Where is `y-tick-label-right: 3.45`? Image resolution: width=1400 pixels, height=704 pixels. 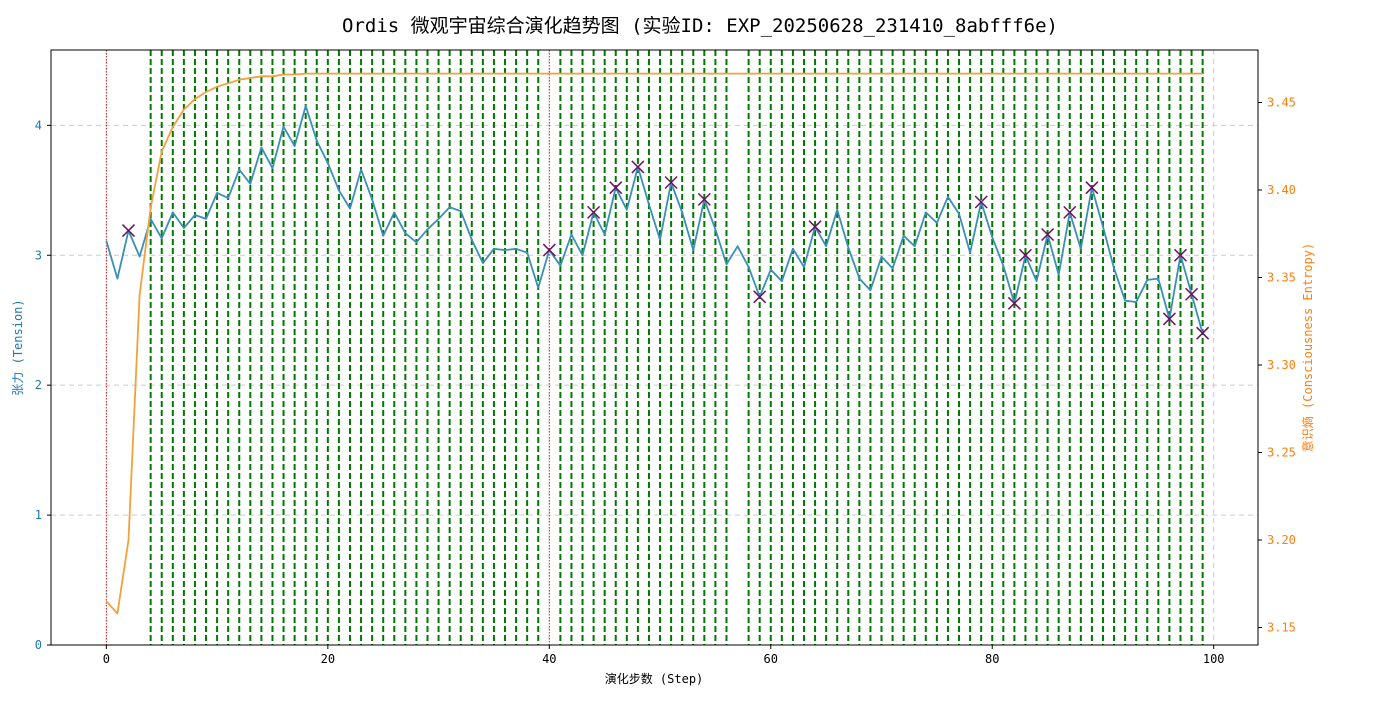
y-tick-label-right: 3.45 is located at coordinates (1281, 103).